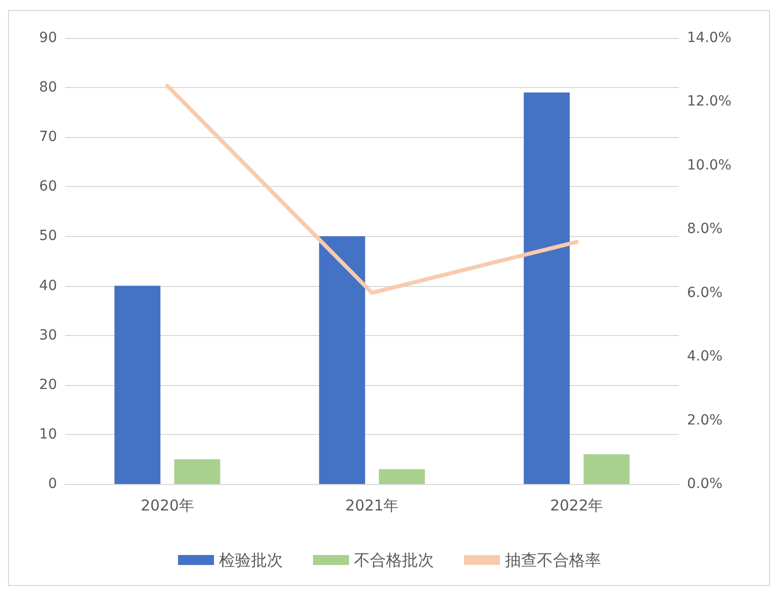 The height and width of the screenshot is (593, 779). What do you see at coordinates (48, 335) in the screenshot?
I see `y-tick-label: 30` at bounding box center [48, 335].